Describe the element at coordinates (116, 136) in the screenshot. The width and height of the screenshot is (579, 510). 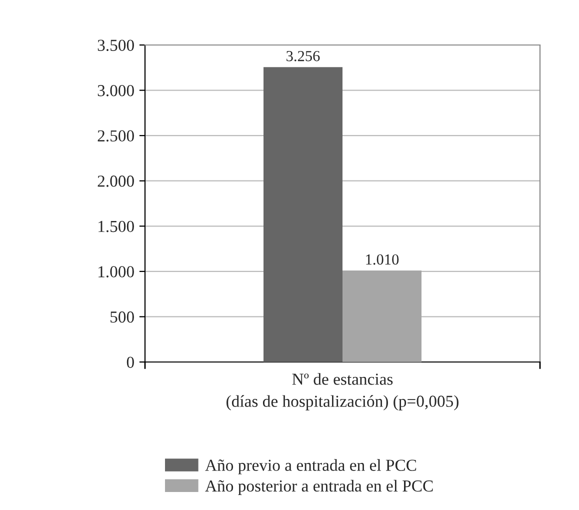
I see `y-tick-label: 2.500` at that location.